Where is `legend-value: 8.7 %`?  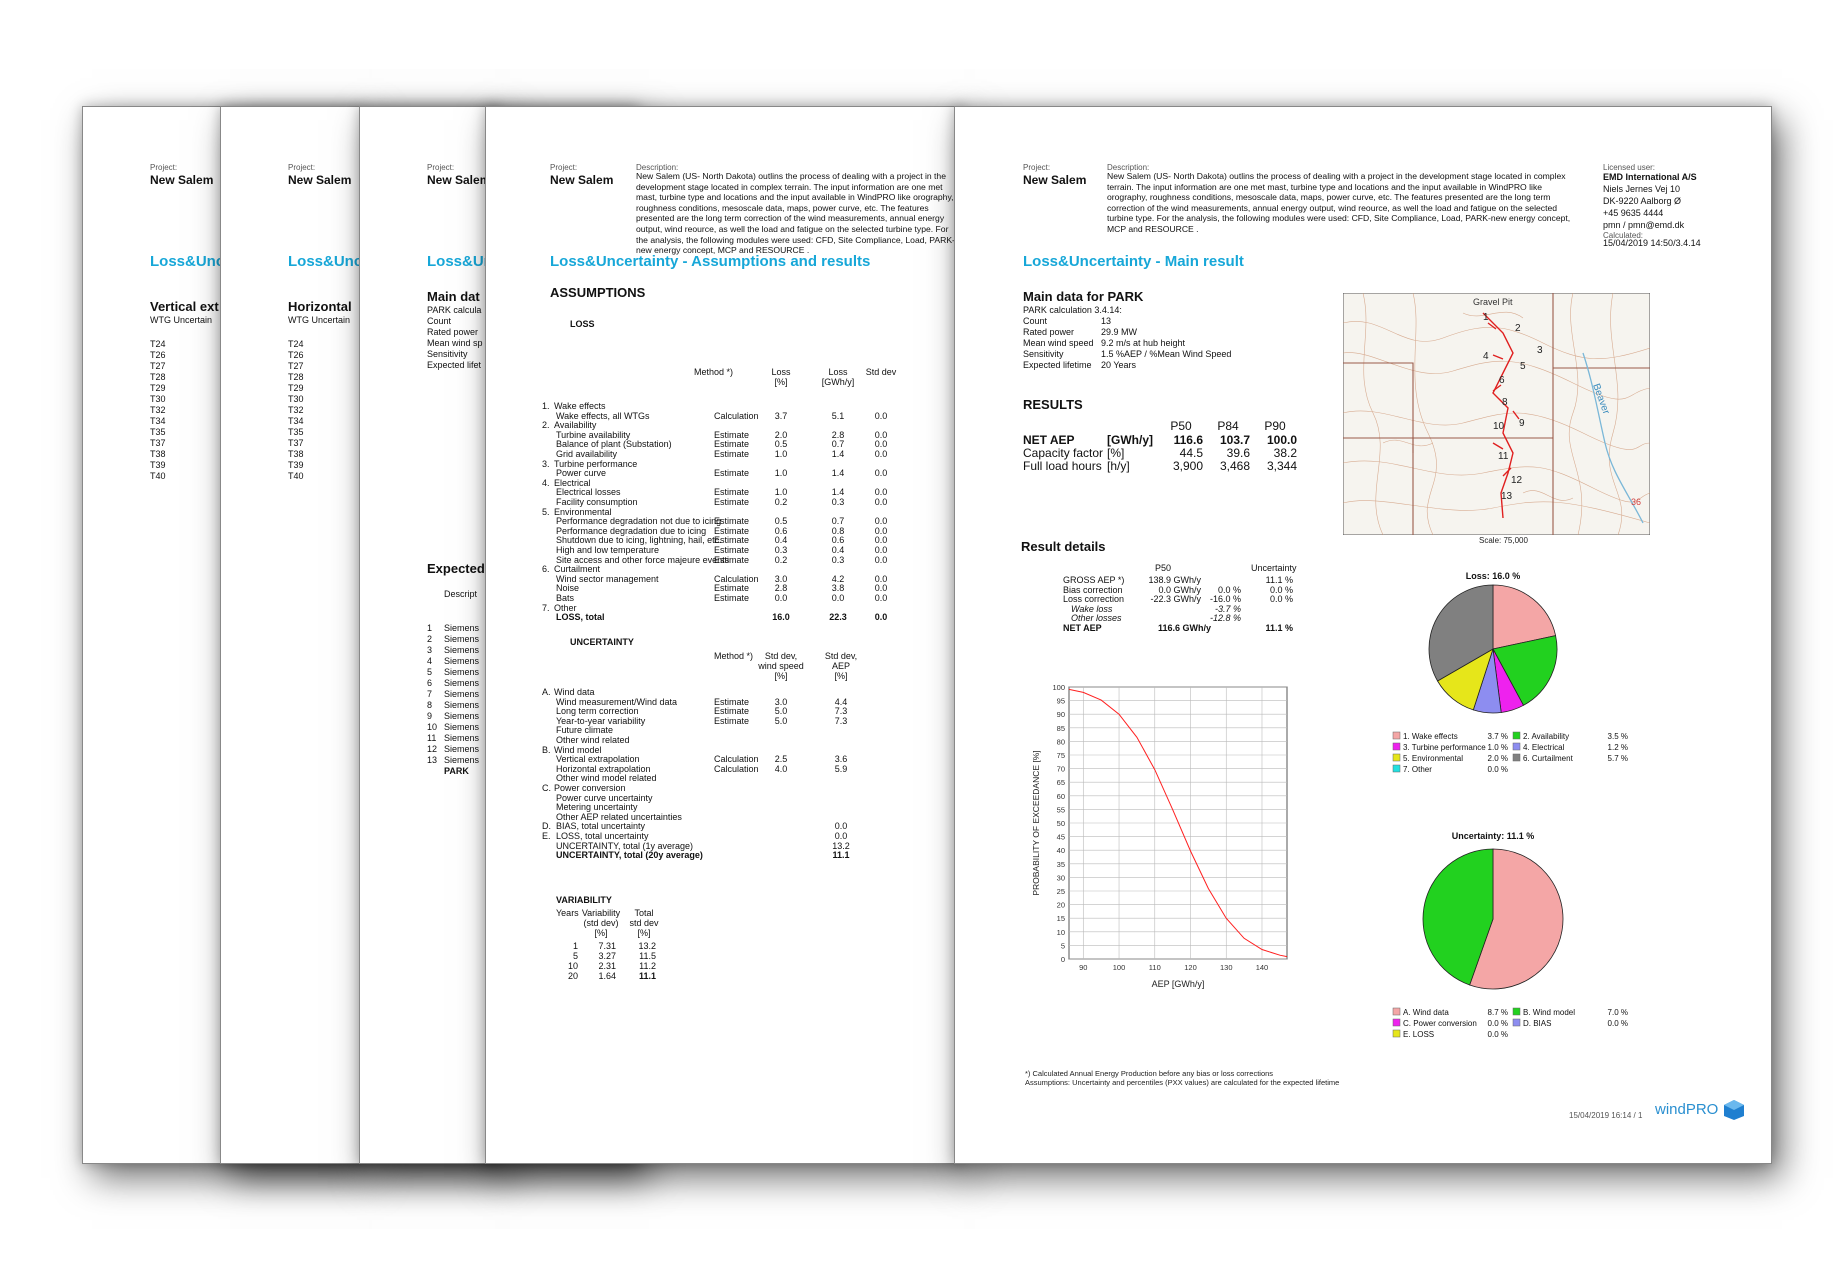 legend-value: 8.7 % is located at coordinates (1498, 1012).